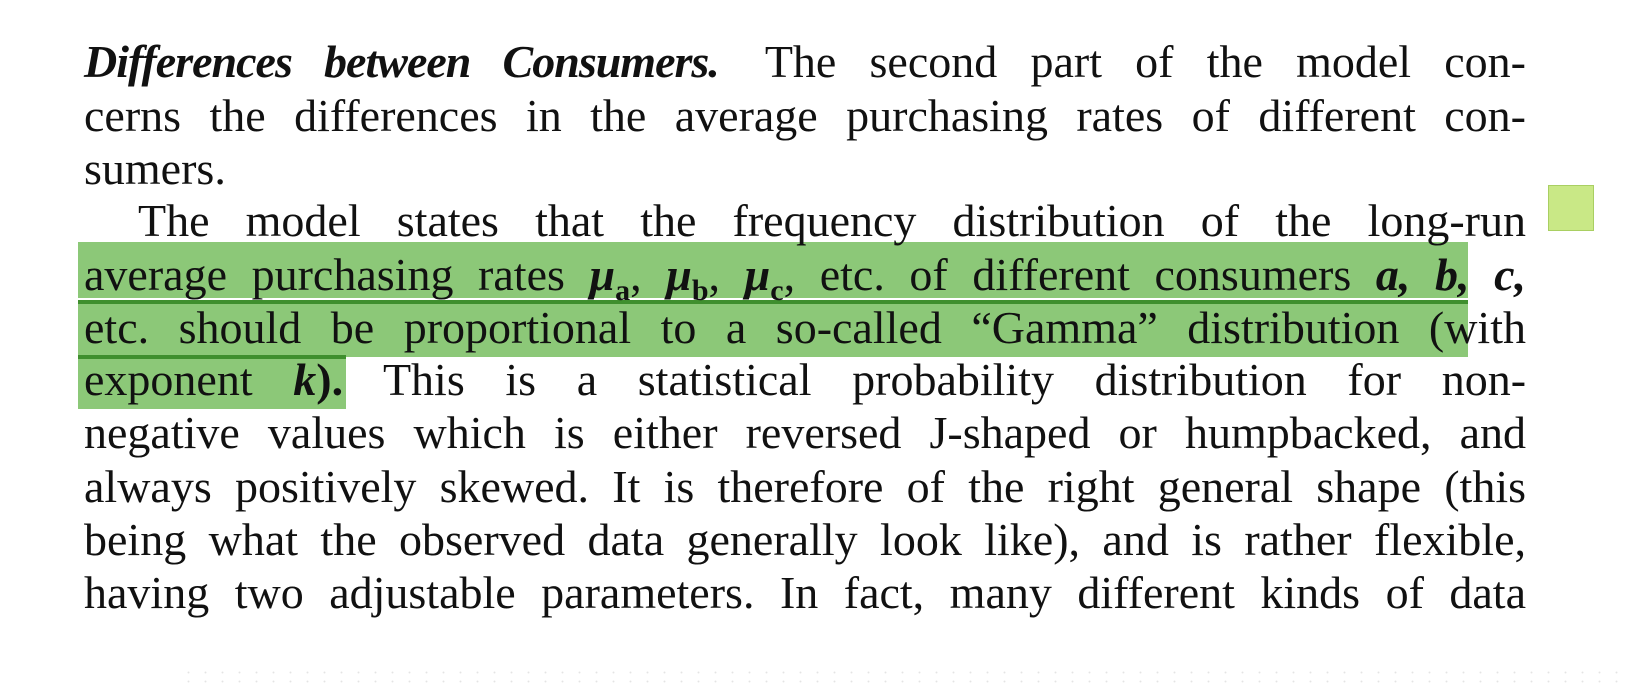 Image resolution: width=1628 pixels, height=691 pixels. Describe the element at coordinates (1085, 274) in the screenshot. I see `text-segment: etc. of different consumers` at that location.